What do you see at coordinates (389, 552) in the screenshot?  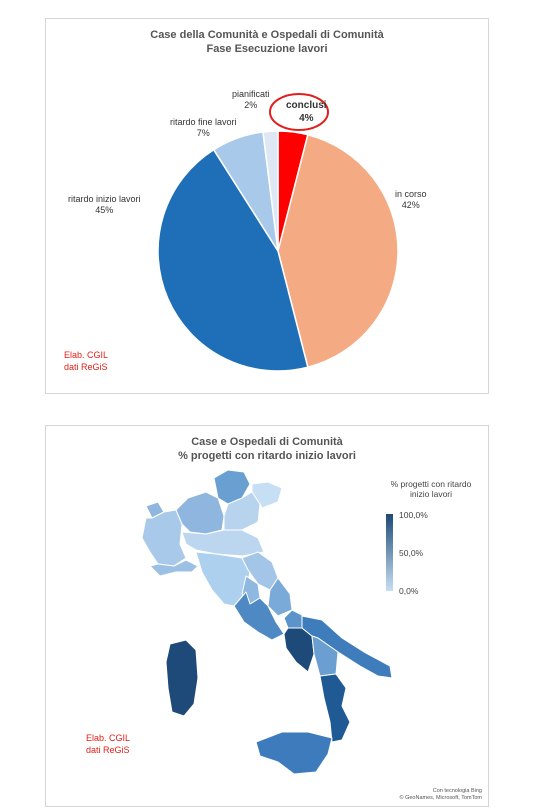 I see `legend-color-bar` at bounding box center [389, 552].